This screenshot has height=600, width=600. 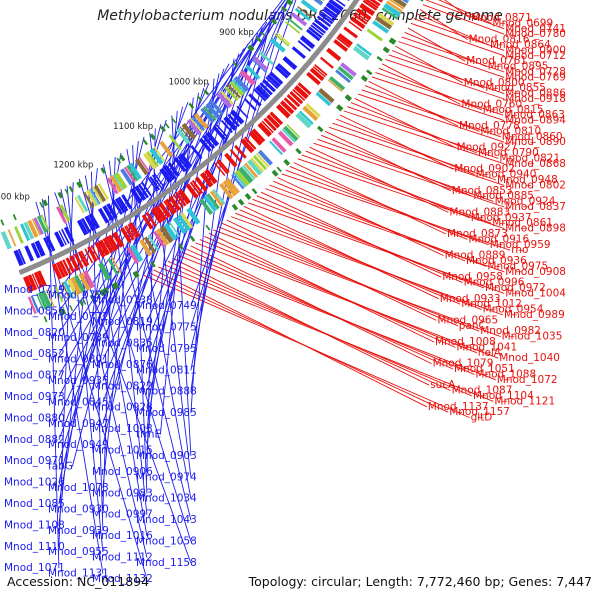 I want to click on reverse-gene-label: Mnod_0983, so click(x=122, y=493).